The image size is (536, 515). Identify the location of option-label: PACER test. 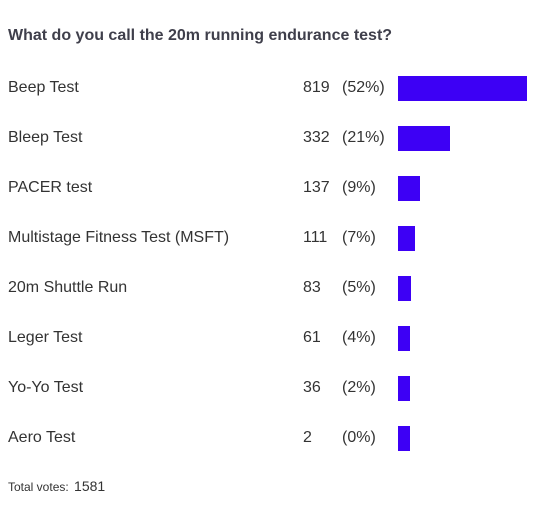
(50, 187).